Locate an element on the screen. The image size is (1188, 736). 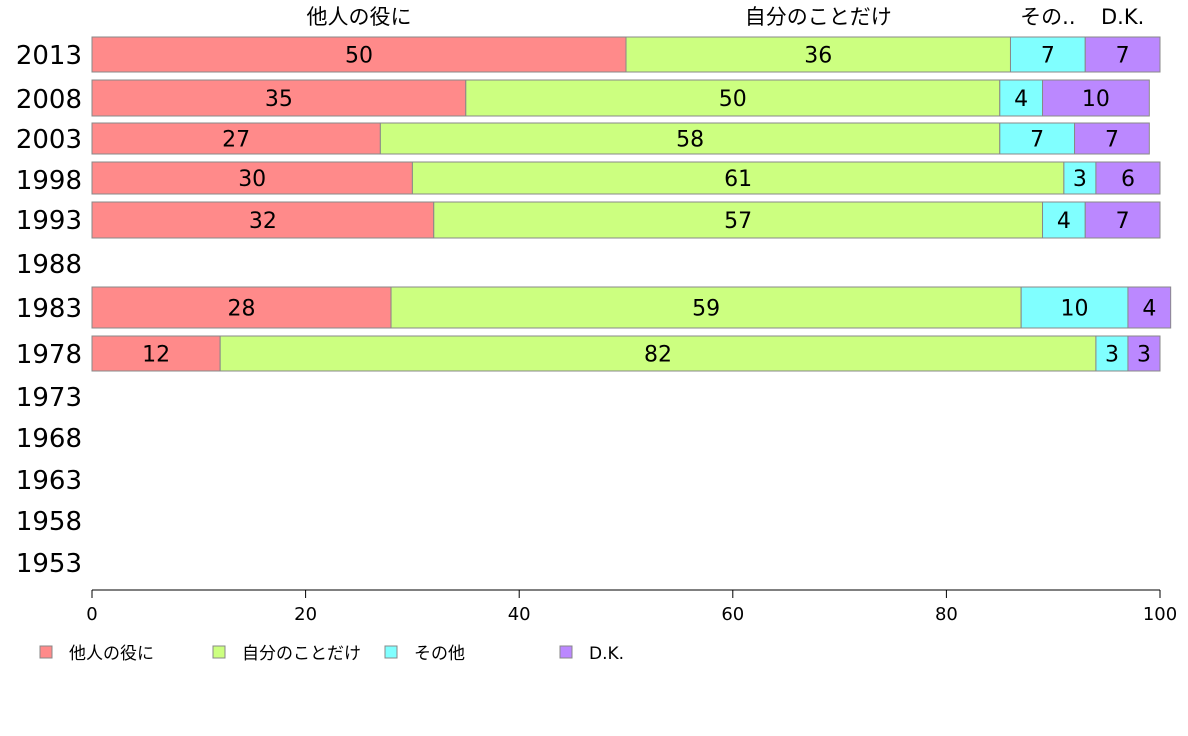
x-tick-label: 20 is located at coordinates (305, 614).